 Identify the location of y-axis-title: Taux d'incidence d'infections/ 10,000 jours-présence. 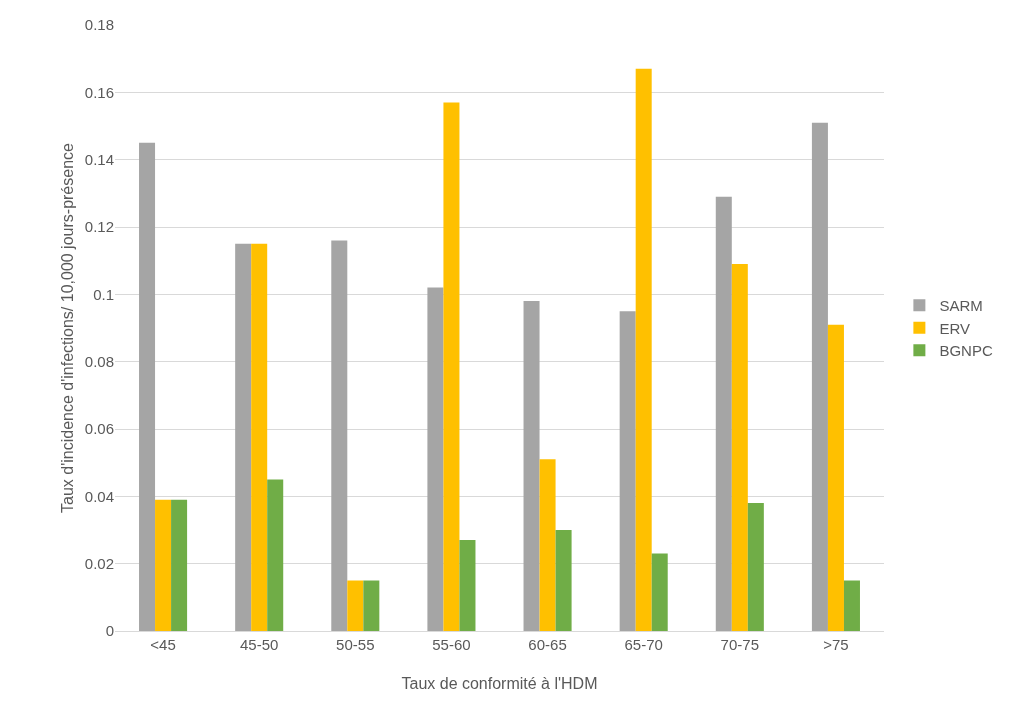
(67, 327).